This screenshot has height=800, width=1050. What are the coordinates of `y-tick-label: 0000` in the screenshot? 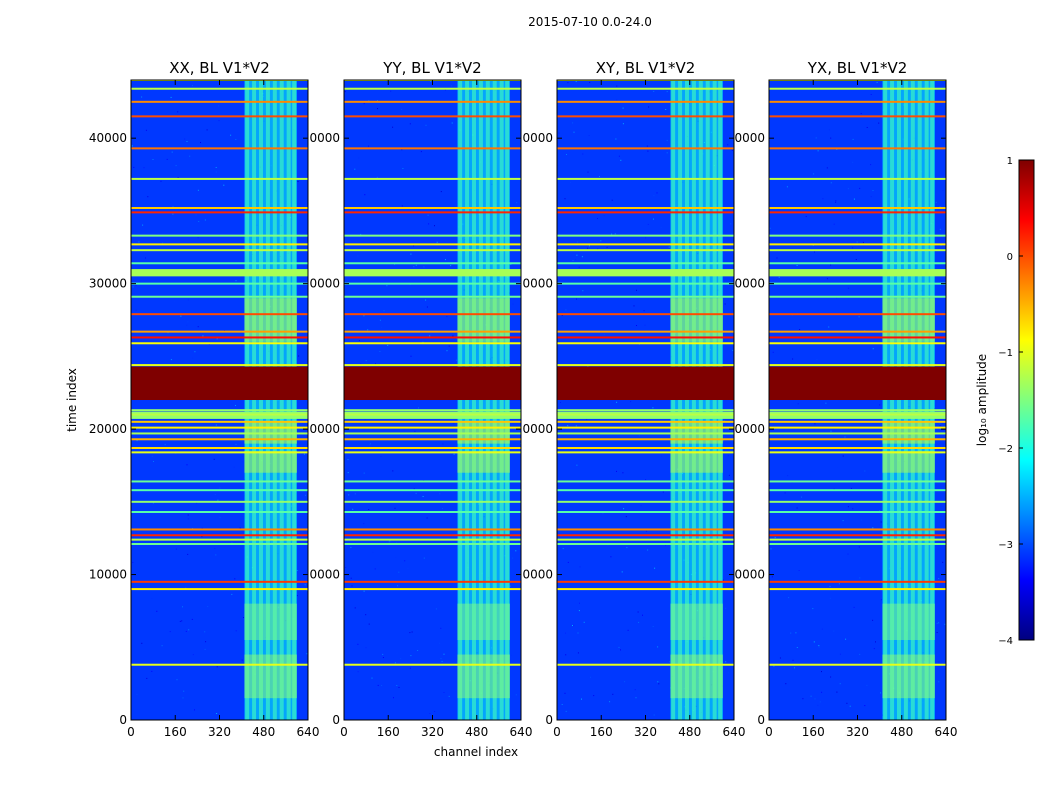 It's located at (749, 575).